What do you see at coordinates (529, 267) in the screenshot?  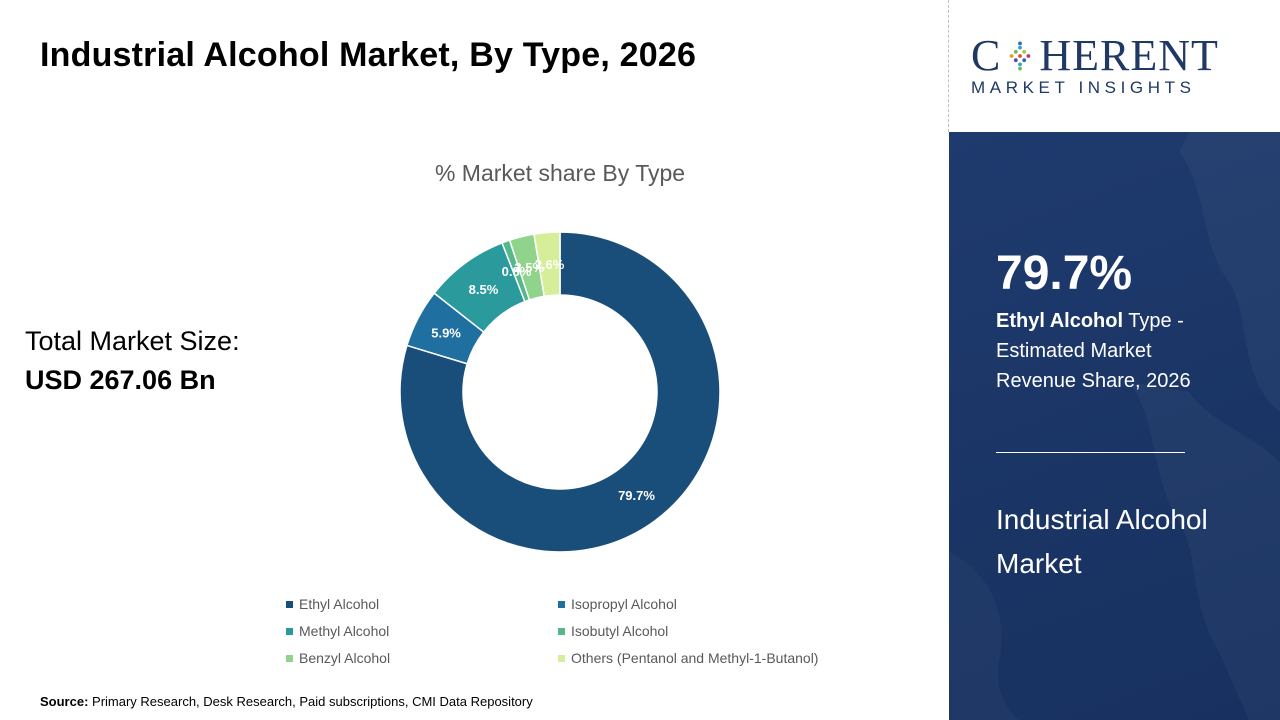 I see `donut-data-label-5: 2.5%` at bounding box center [529, 267].